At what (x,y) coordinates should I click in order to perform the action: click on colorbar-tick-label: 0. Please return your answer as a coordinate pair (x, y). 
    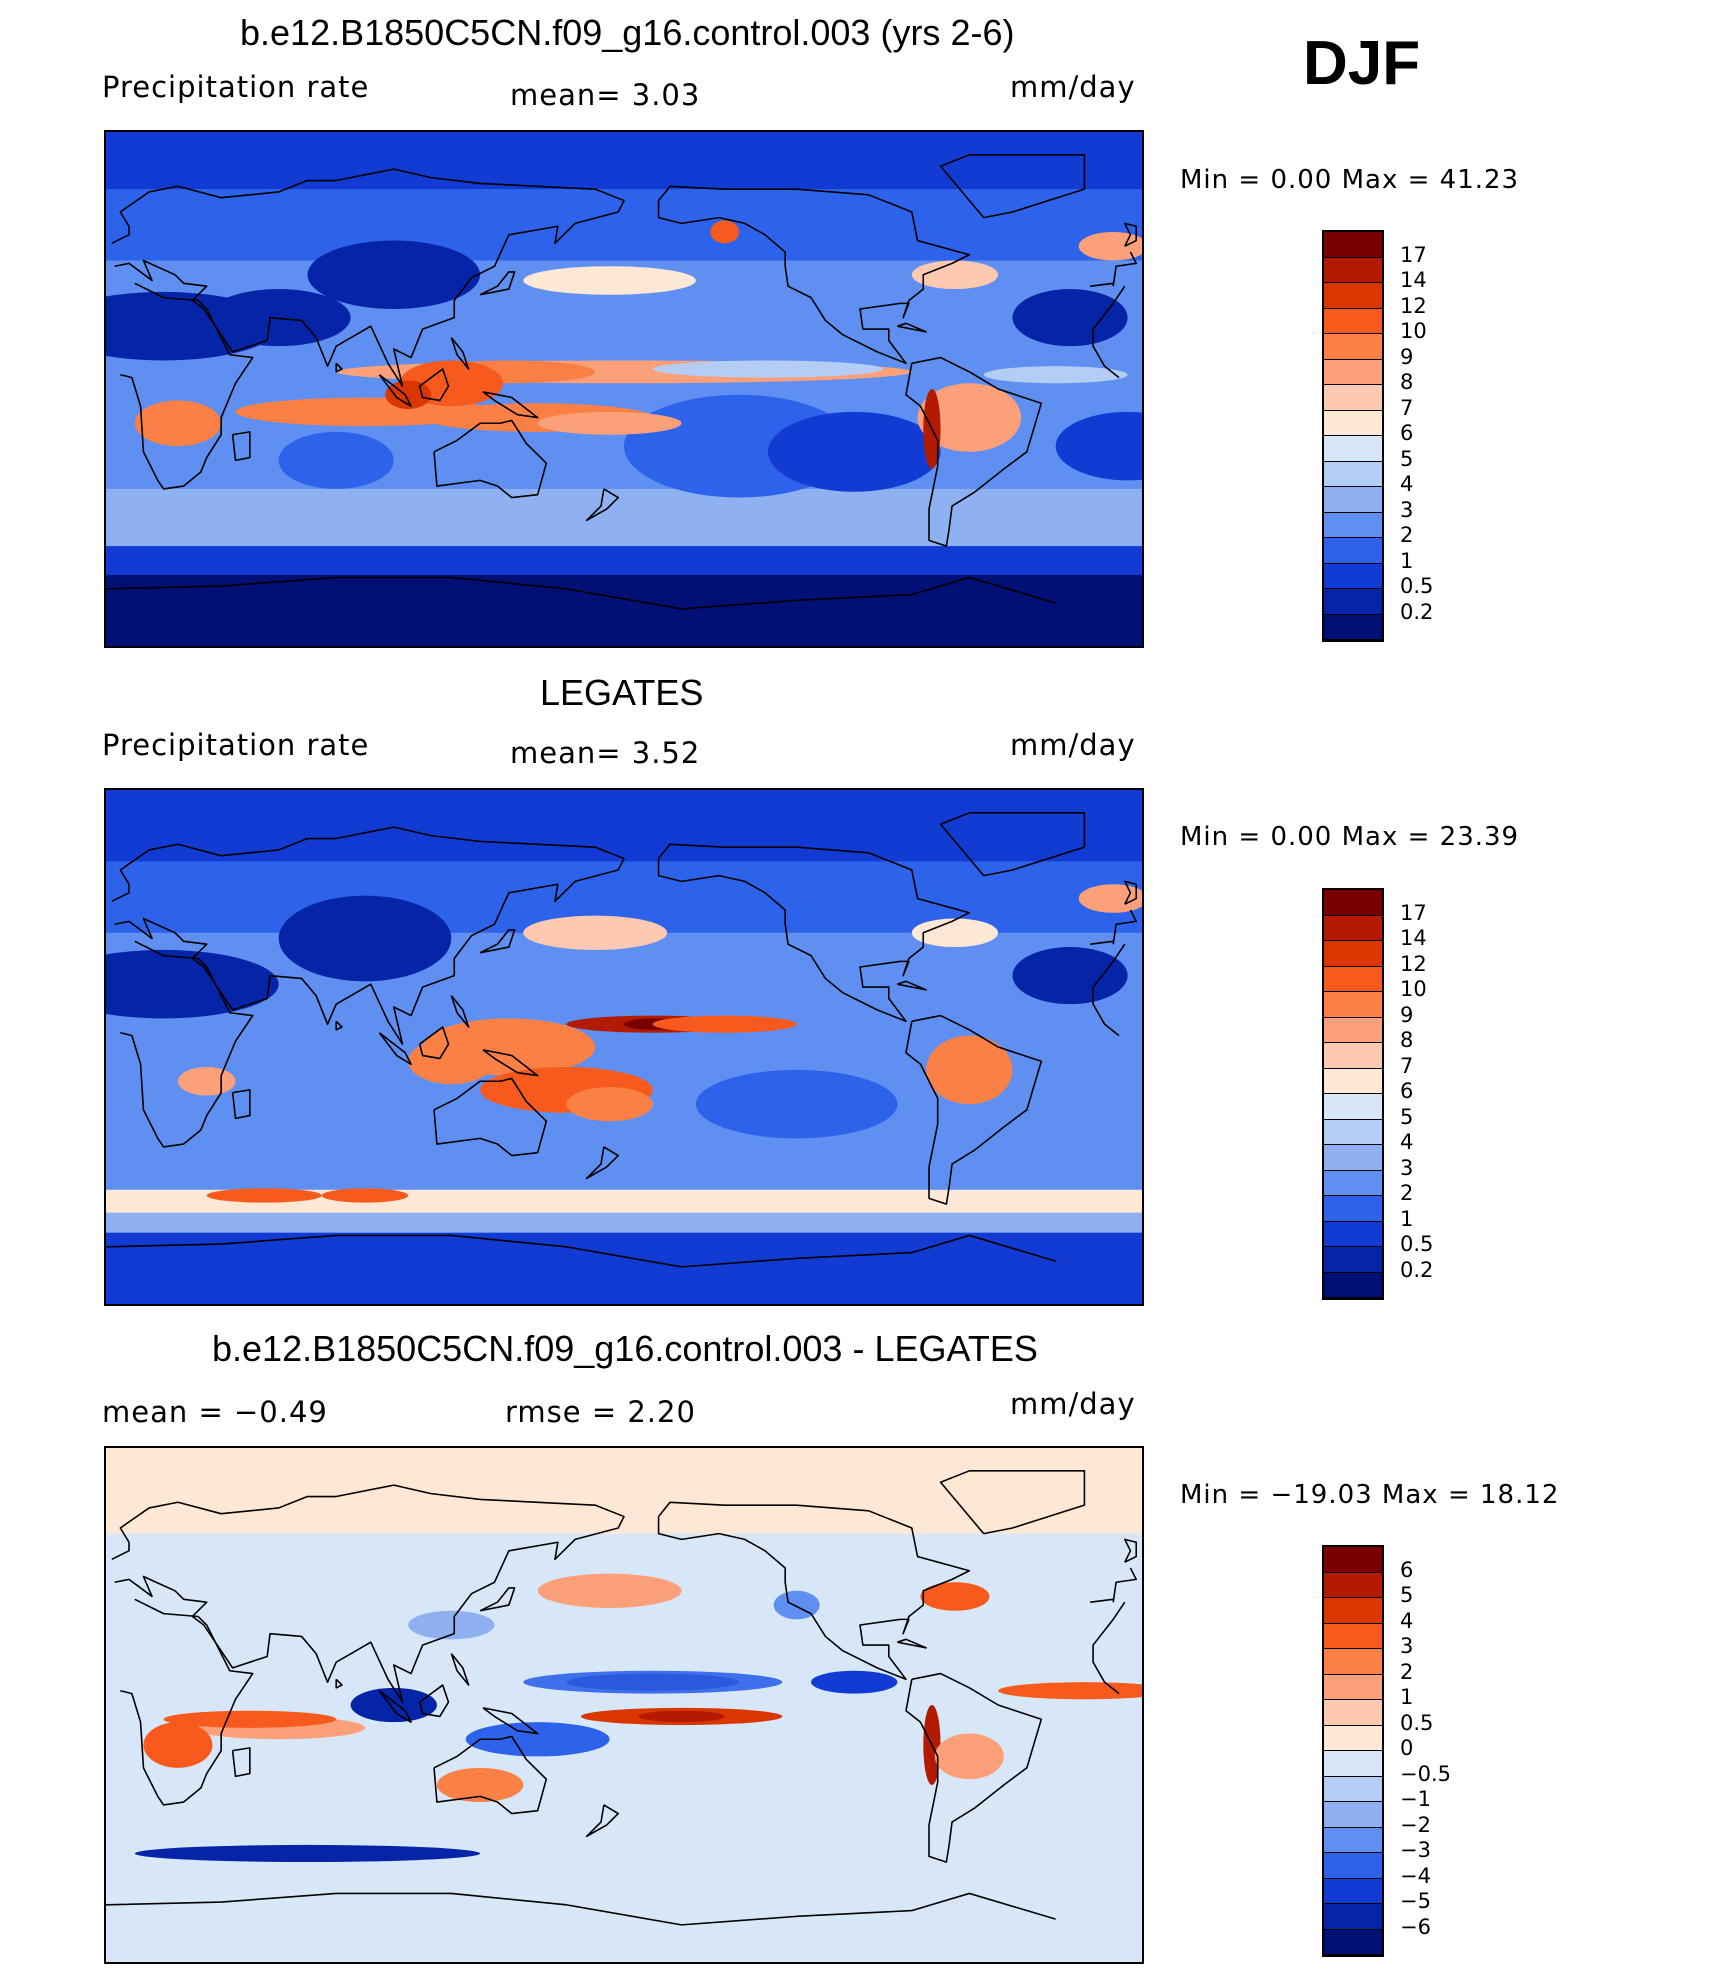
    Looking at the image, I should click on (1407, 1748).